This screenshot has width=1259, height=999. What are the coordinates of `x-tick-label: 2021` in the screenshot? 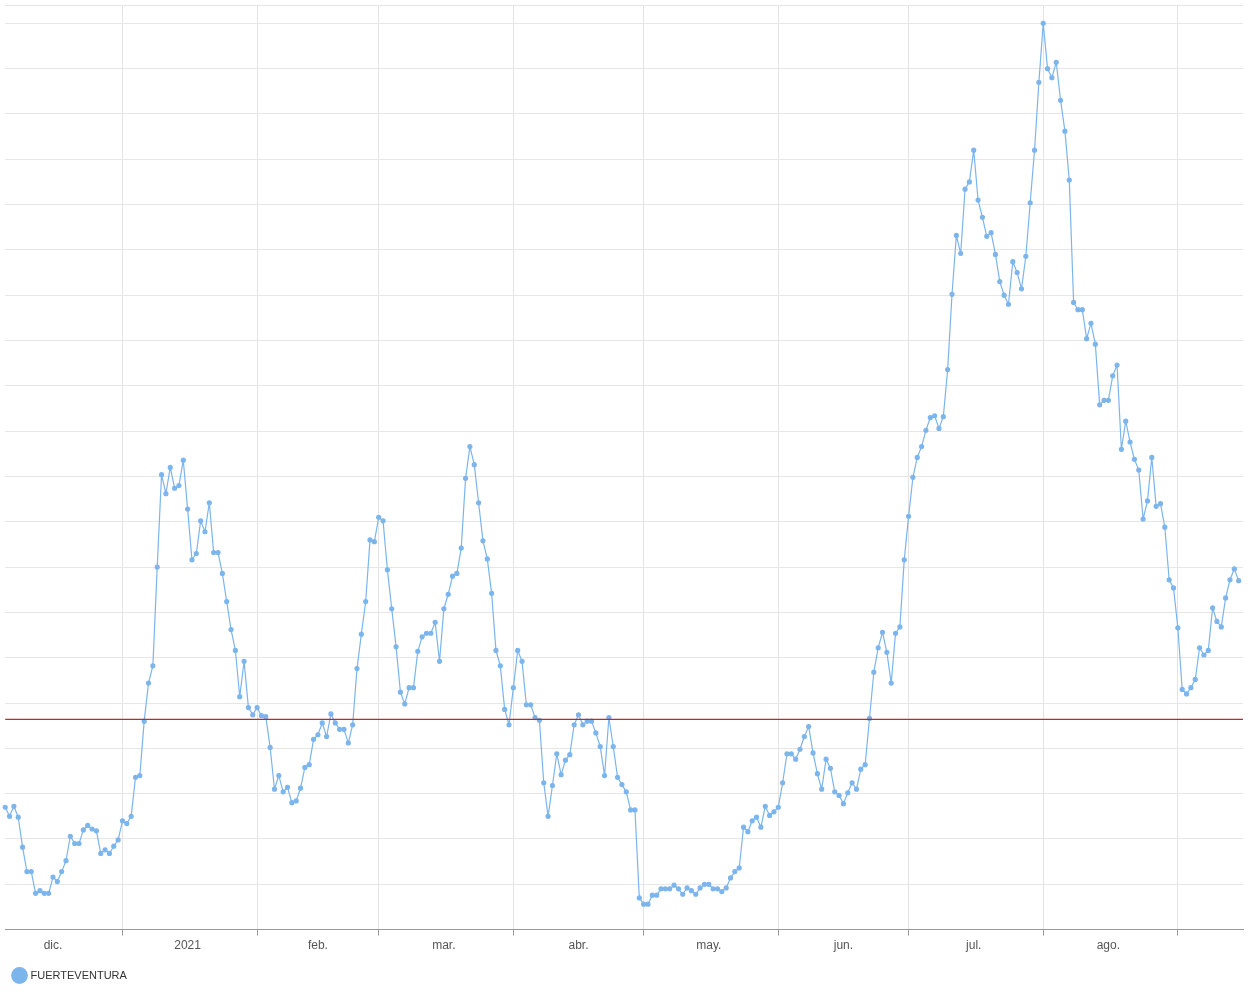 It's located at (188, 945).